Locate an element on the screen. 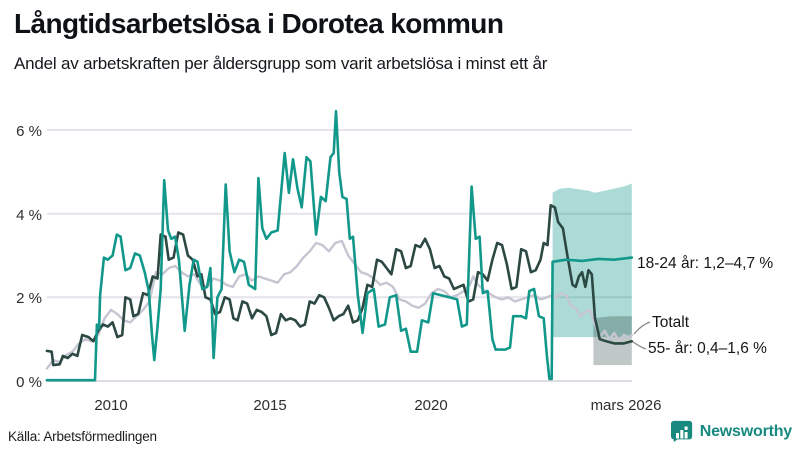  x-tick-2010: 2010 is located at coordinates (110, 405).